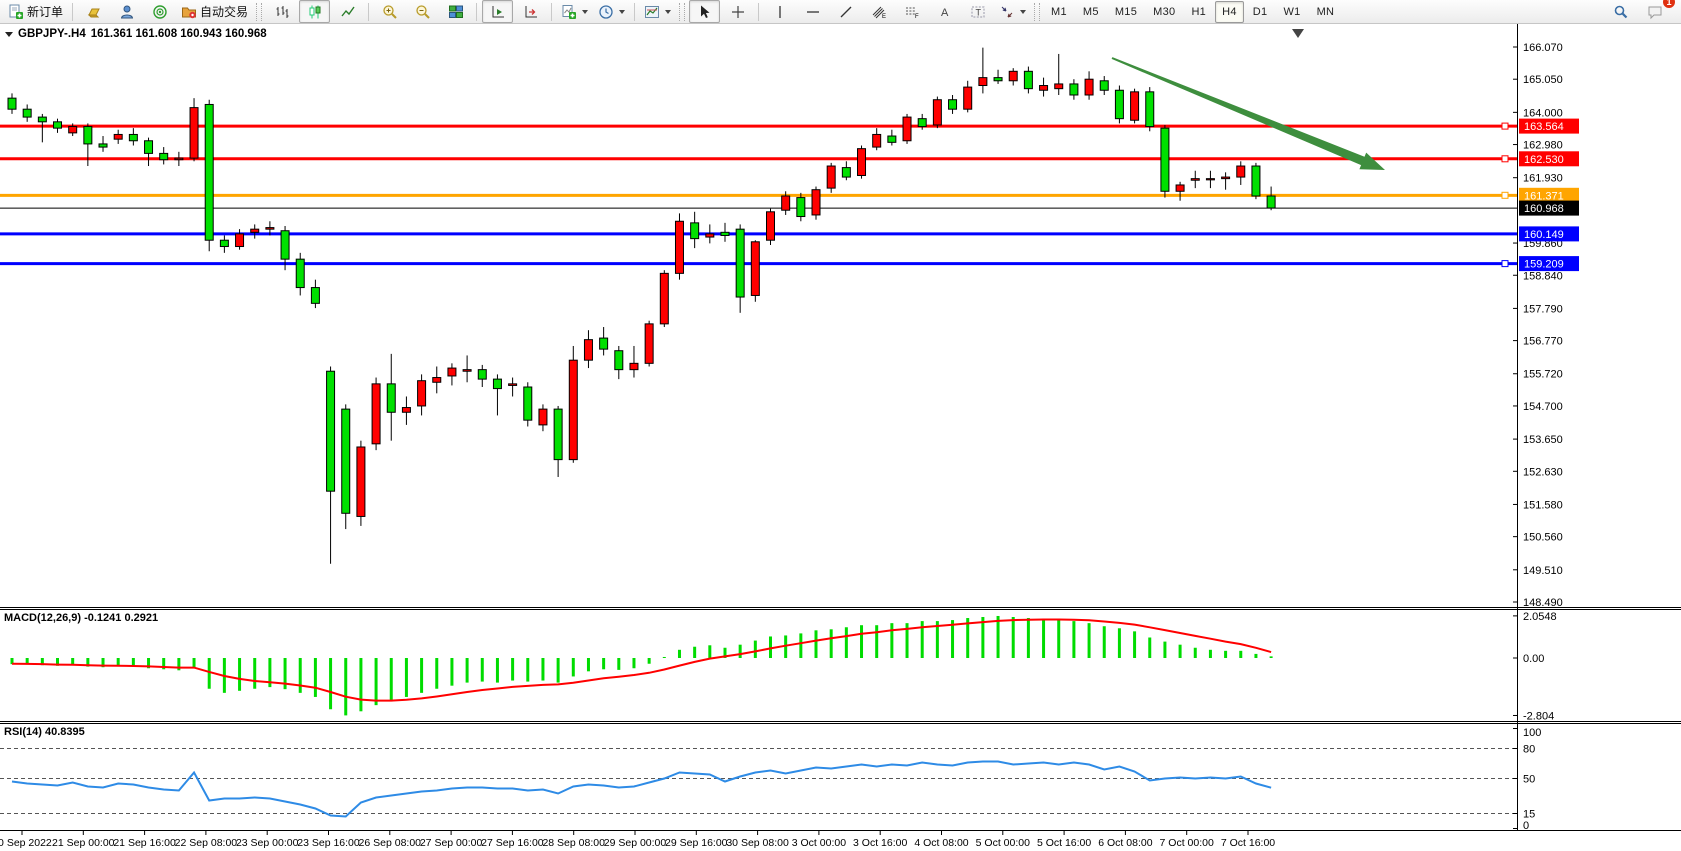  I want to click on horizontal-line-button, so click(812, 11).